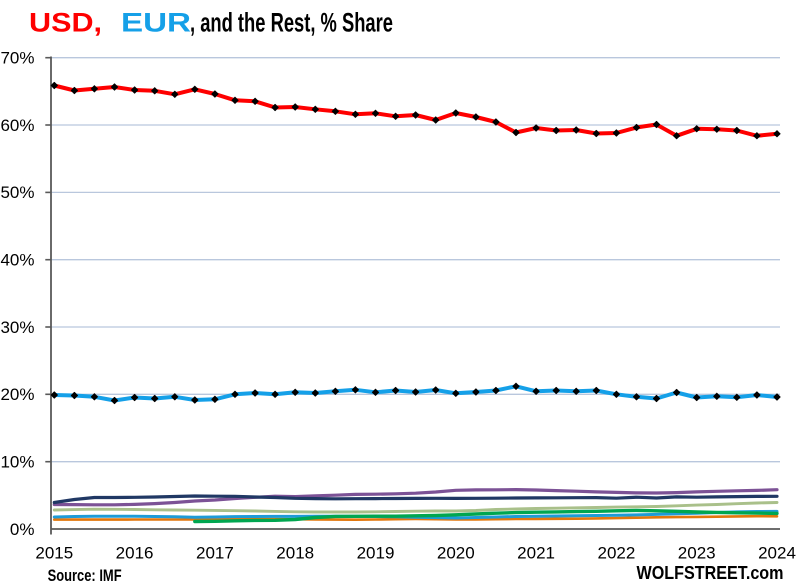 This screenshot has width=800, height=588. I want to click on svg-text: USD,, so click(65, 23).